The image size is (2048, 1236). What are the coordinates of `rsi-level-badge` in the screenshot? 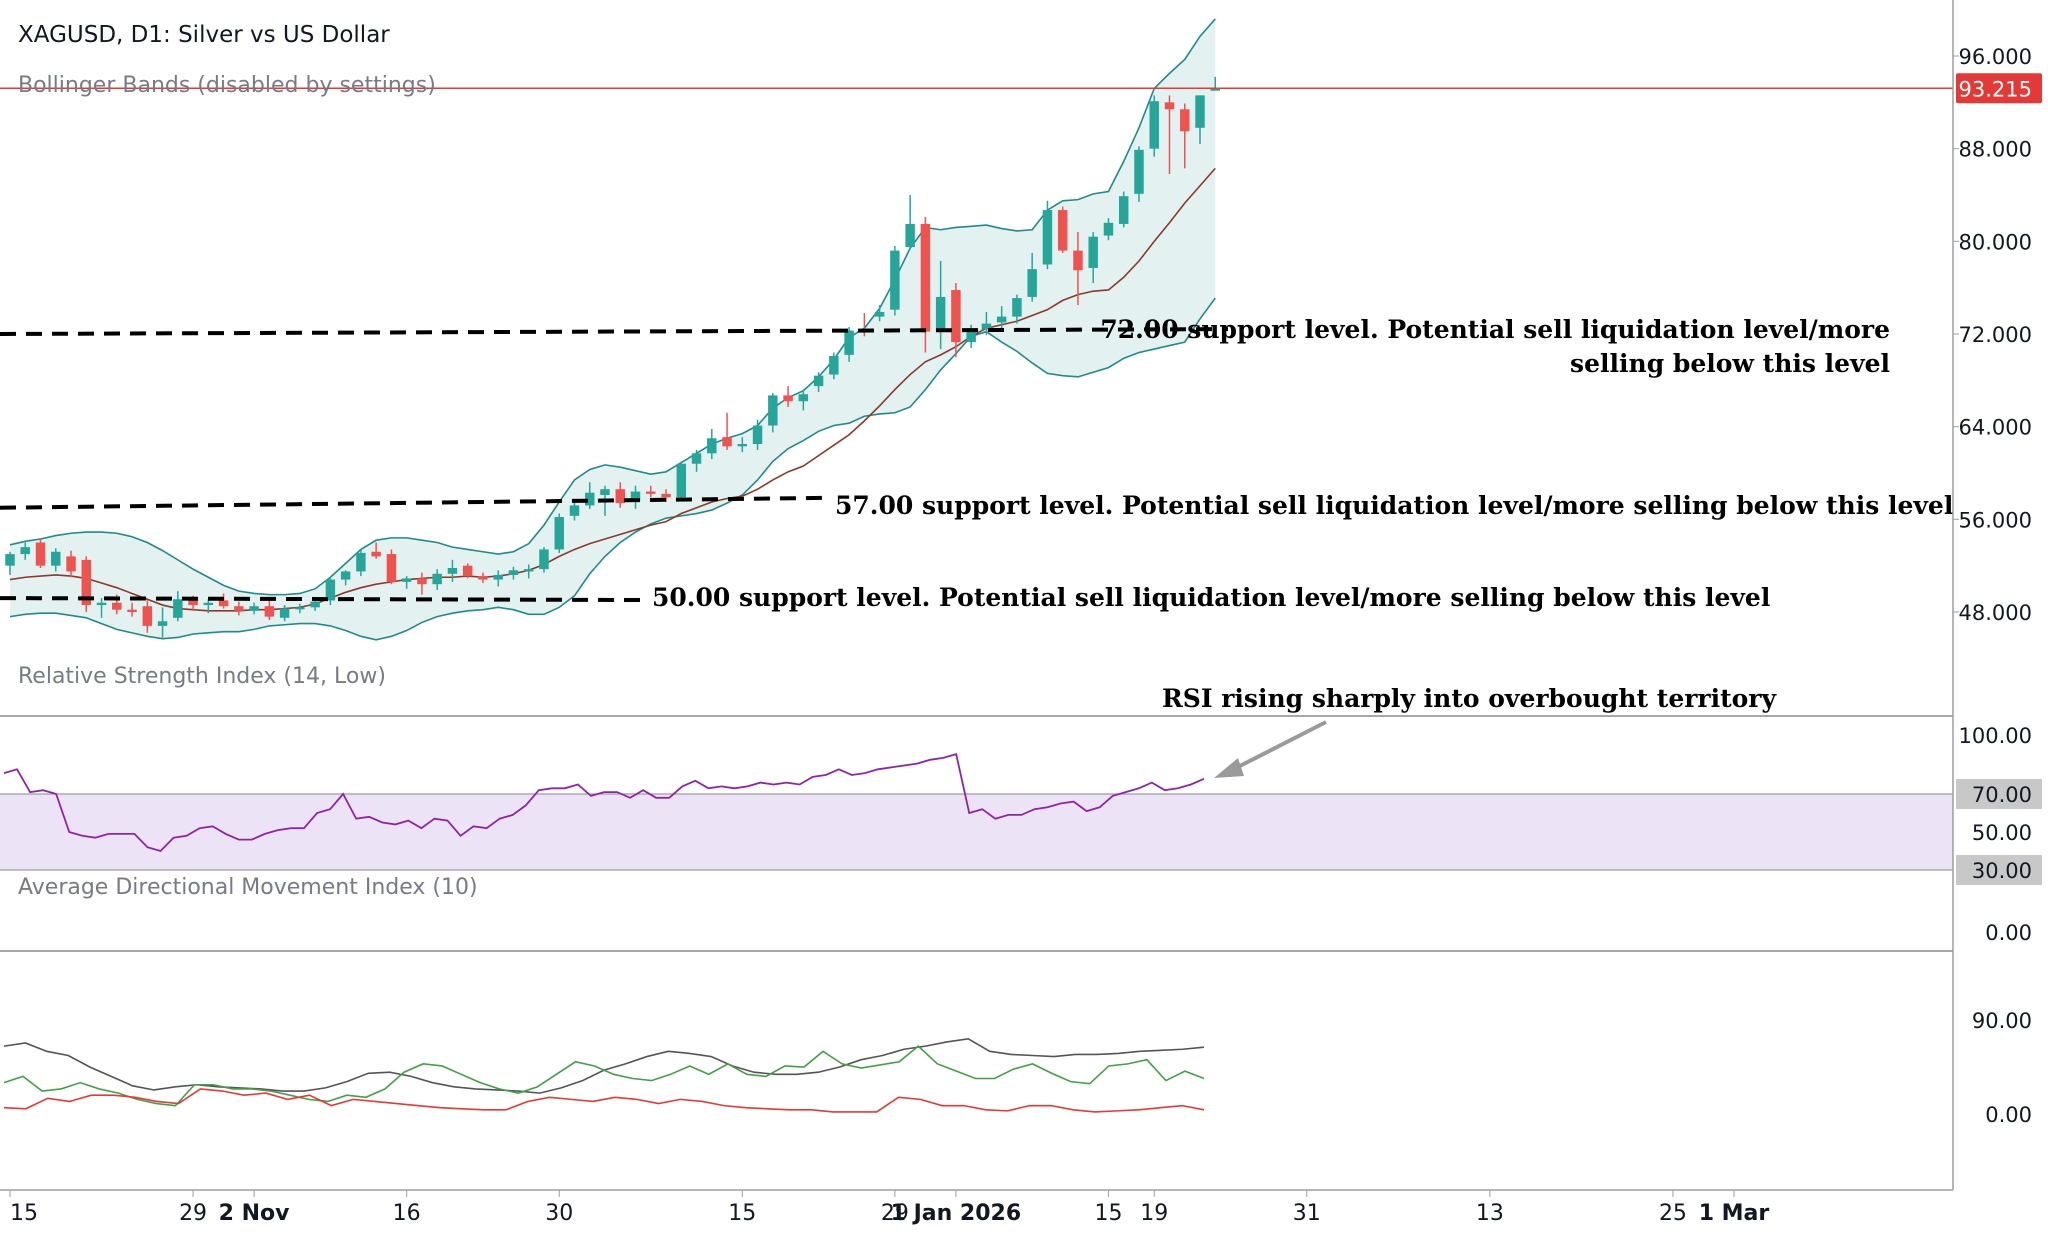 It's located at (1999, 870).